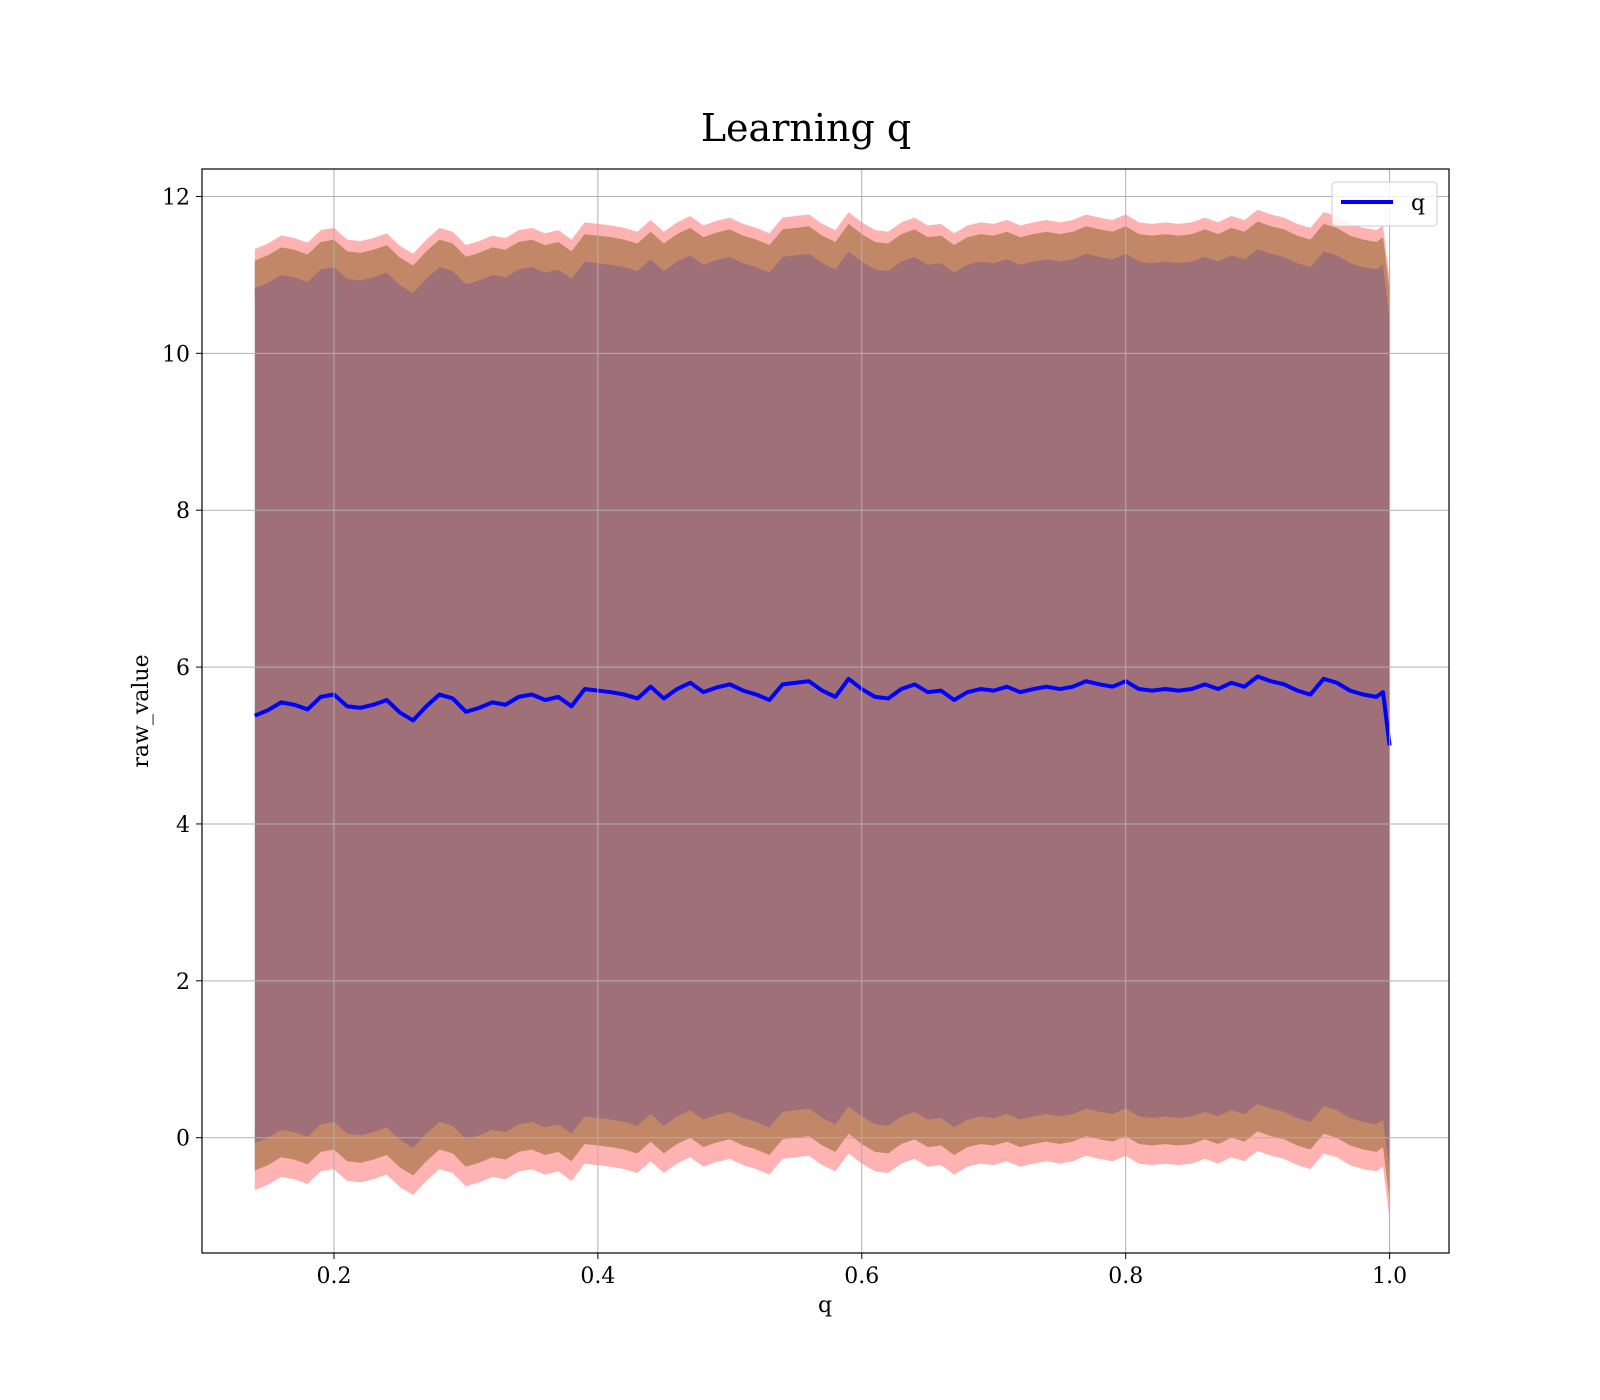 The height and width of the screenshot is (1400, 1600). I want to click on band-middle-upper, so click(822, 275).